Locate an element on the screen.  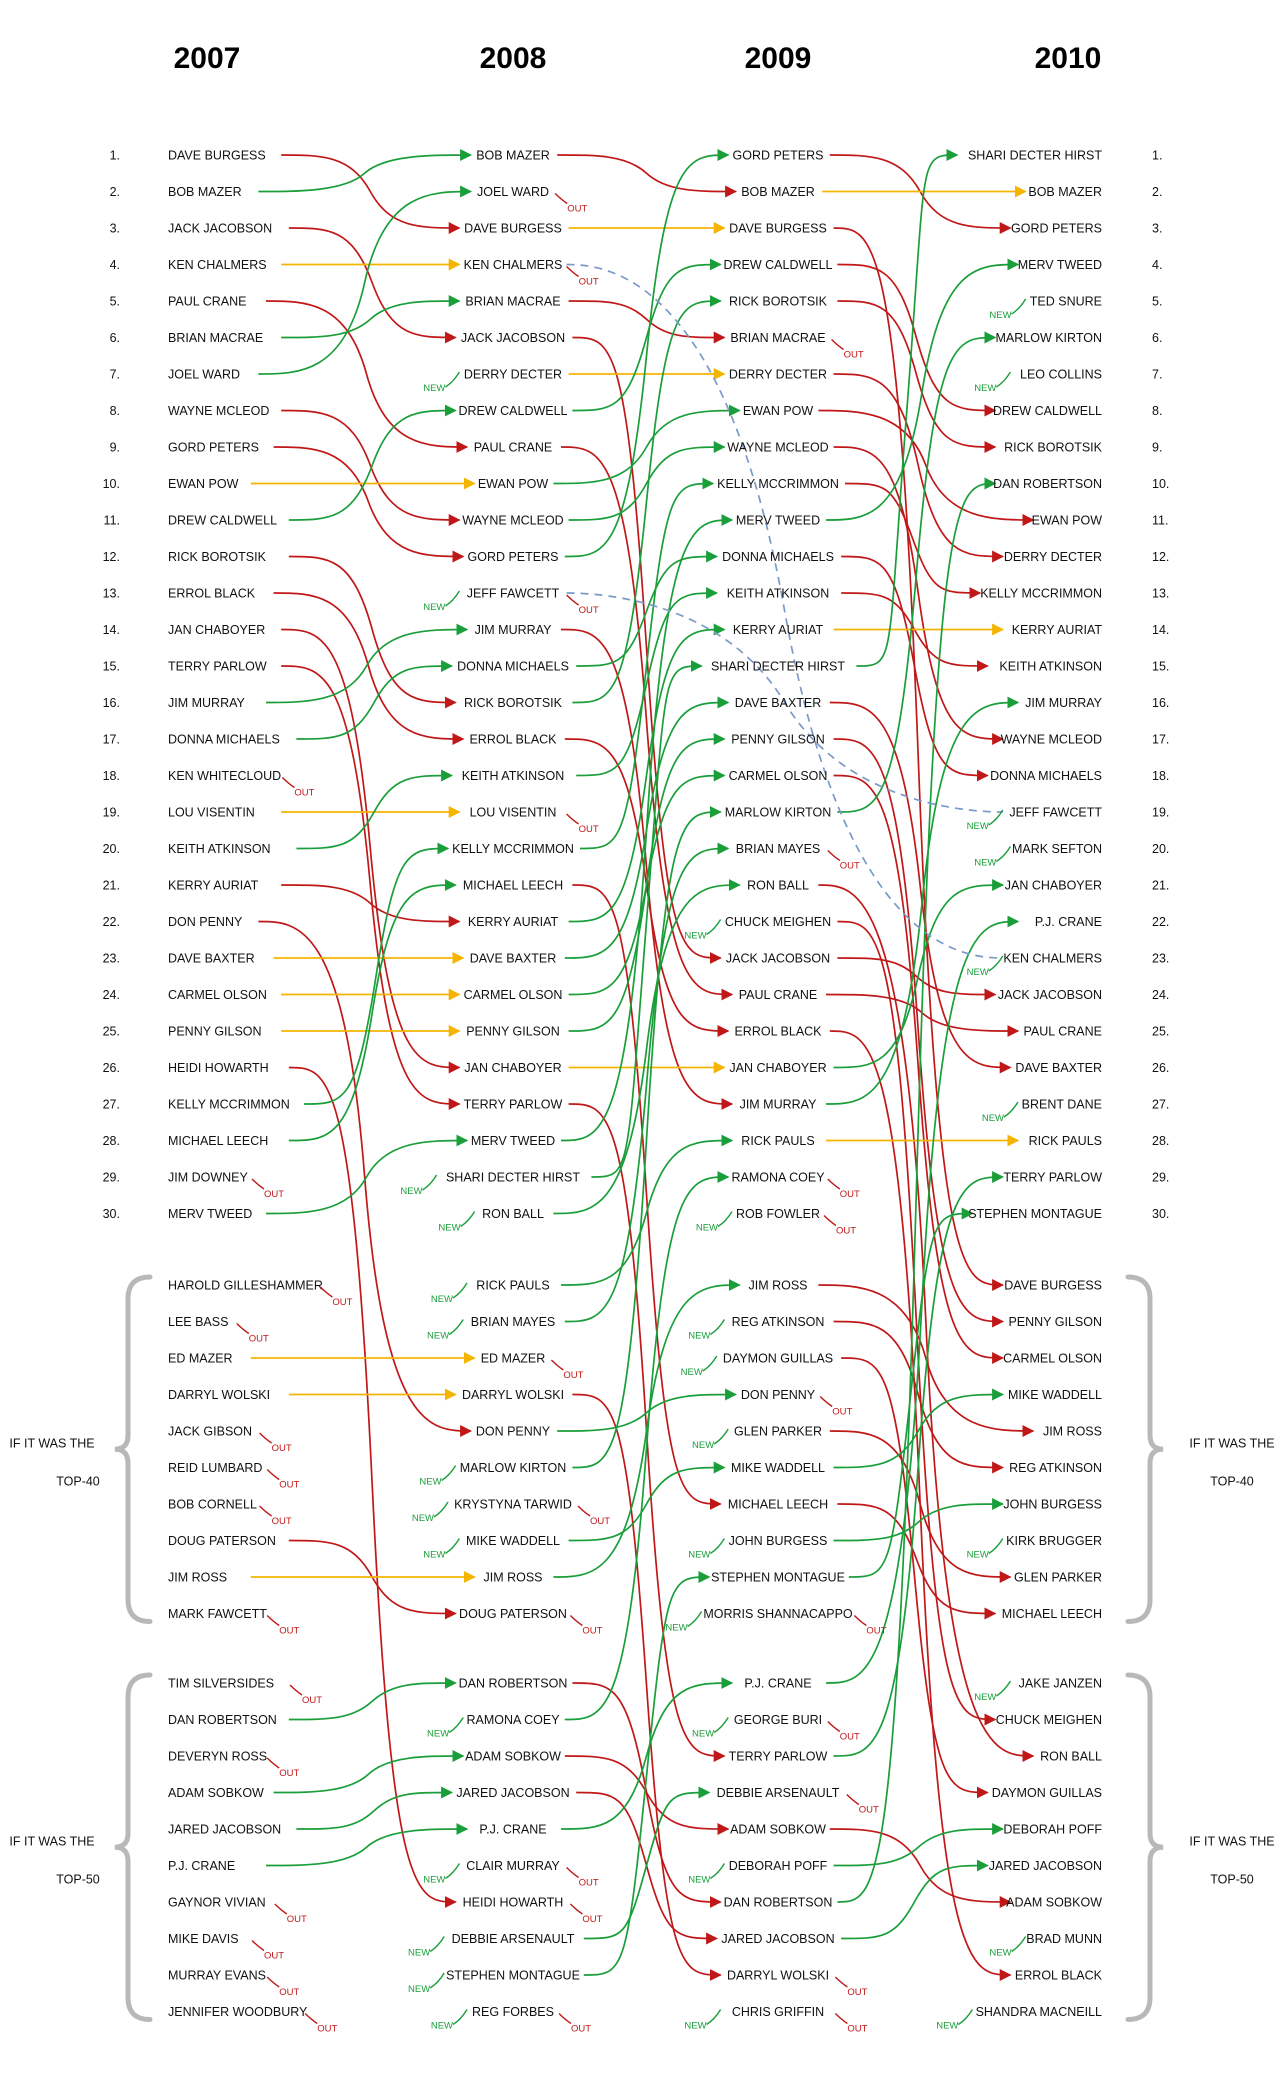
name-label: DAVE BURGESS is located at coordinates (513, 229).